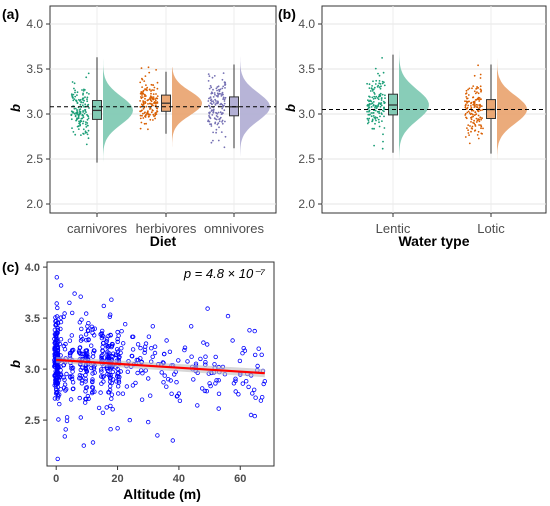  Describe the element at coordinates (118, 113) in the screenshot. I see `density-cloud-carnivores` at that location.